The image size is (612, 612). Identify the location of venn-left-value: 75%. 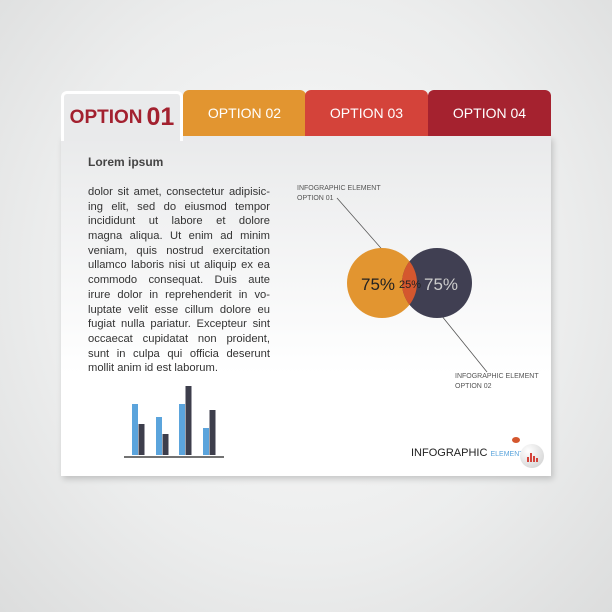
(378, 284).